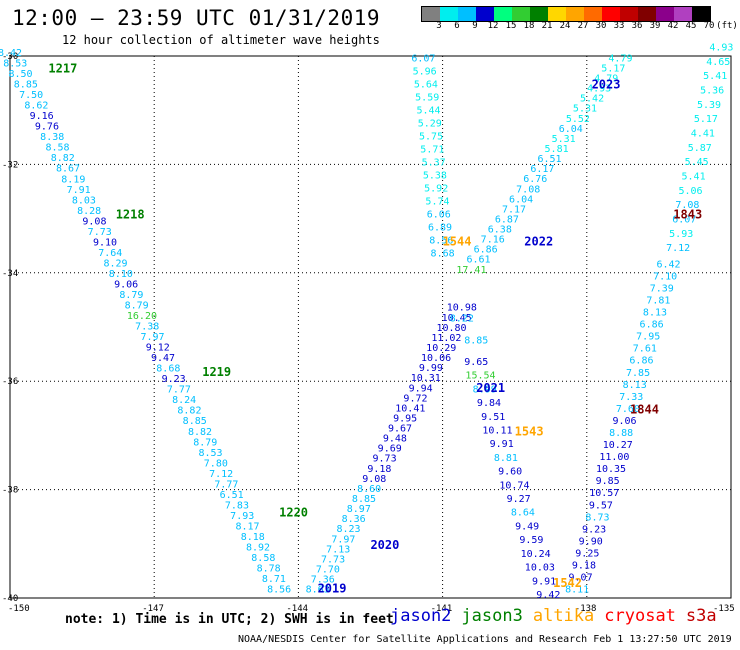  What do you see at coordinates (591, 541) in the screenshot?
I see `wave-height-value: 9.90` at bounding box center [591, 541].